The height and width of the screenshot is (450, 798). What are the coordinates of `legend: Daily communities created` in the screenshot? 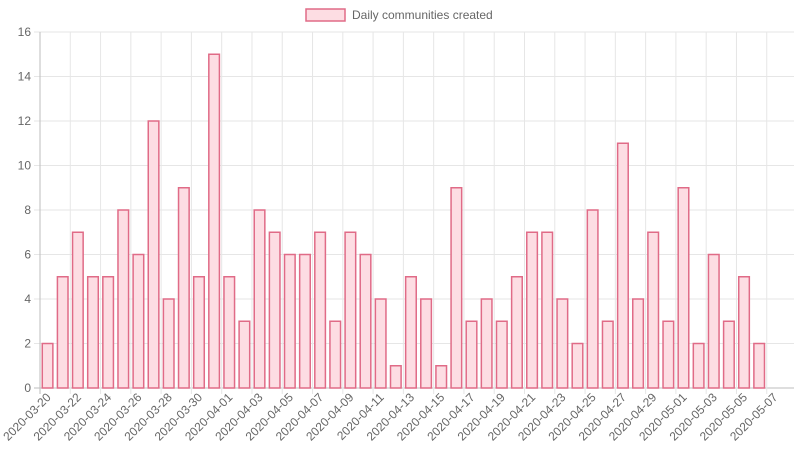 It's located at (399, 15).